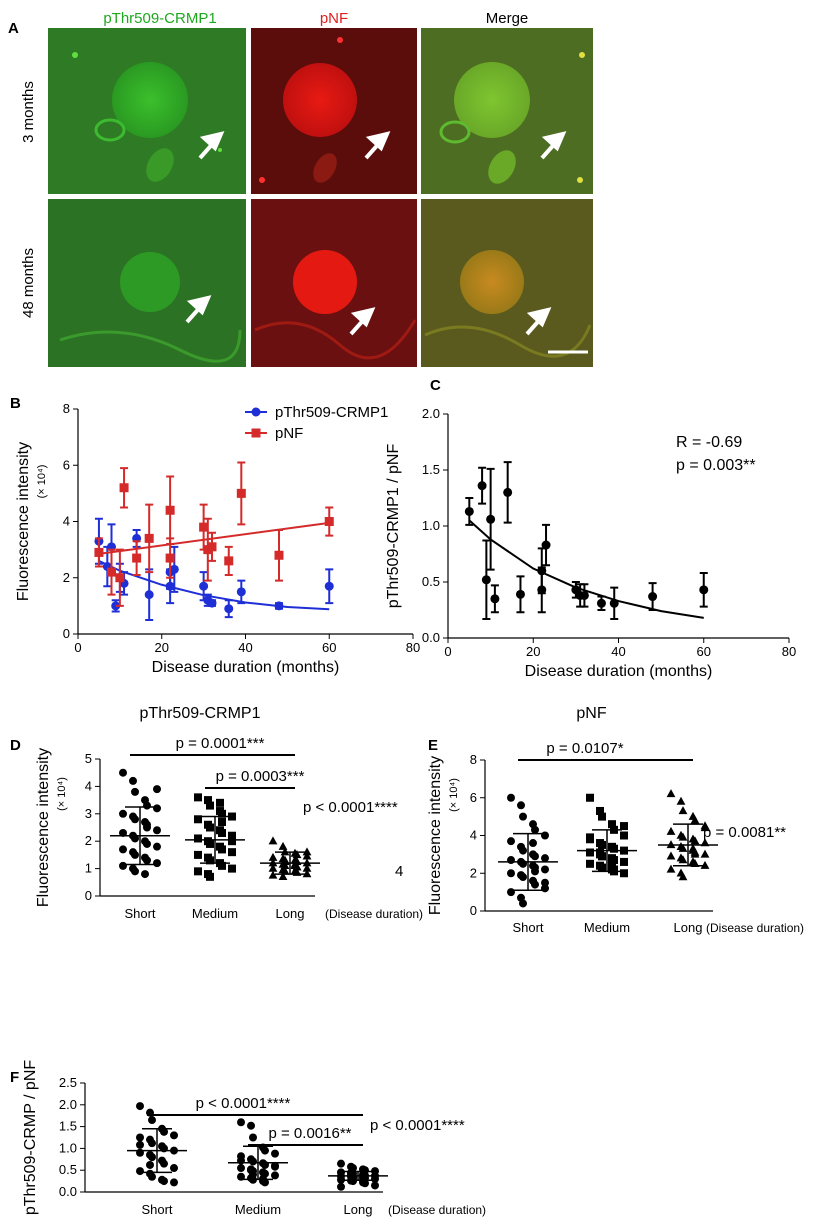 The width and height of the screenshot is (829, 1223). Describe the element at coordinates (334, 283) in the screenshot. I see `micrograph-48m-pnf` at that location.